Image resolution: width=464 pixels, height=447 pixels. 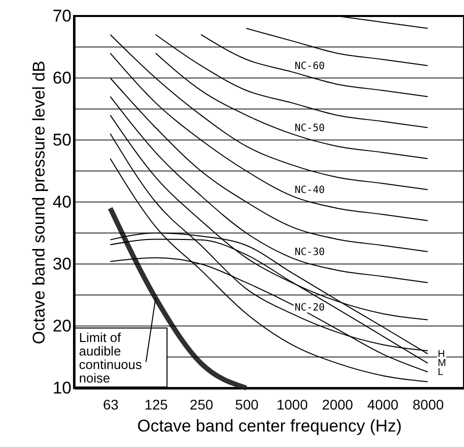 I want to click on series-label: M, so click(x=442, y=364).